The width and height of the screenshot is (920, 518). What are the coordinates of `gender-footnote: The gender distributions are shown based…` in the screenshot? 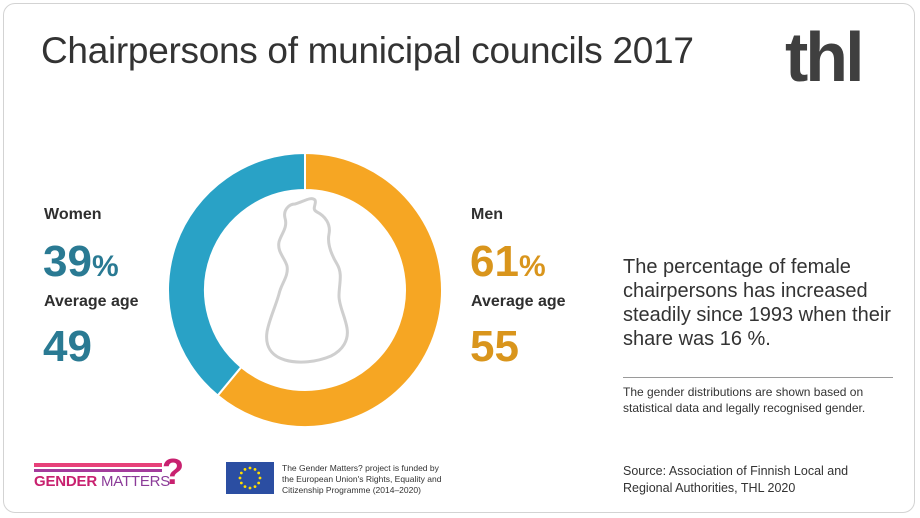 It's located at (744, 400).